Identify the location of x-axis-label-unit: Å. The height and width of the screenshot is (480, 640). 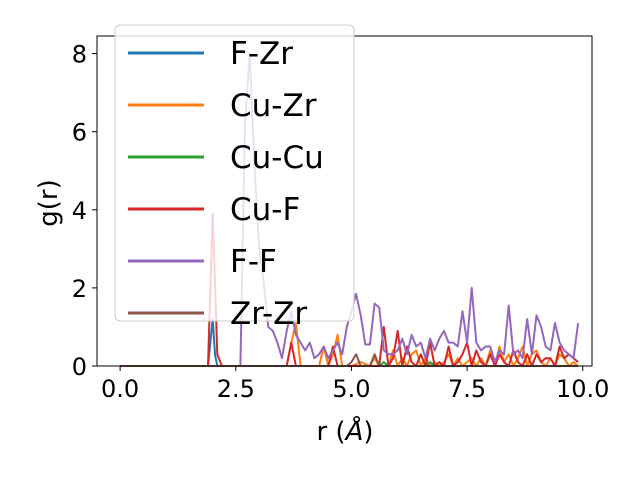
(354, 431).